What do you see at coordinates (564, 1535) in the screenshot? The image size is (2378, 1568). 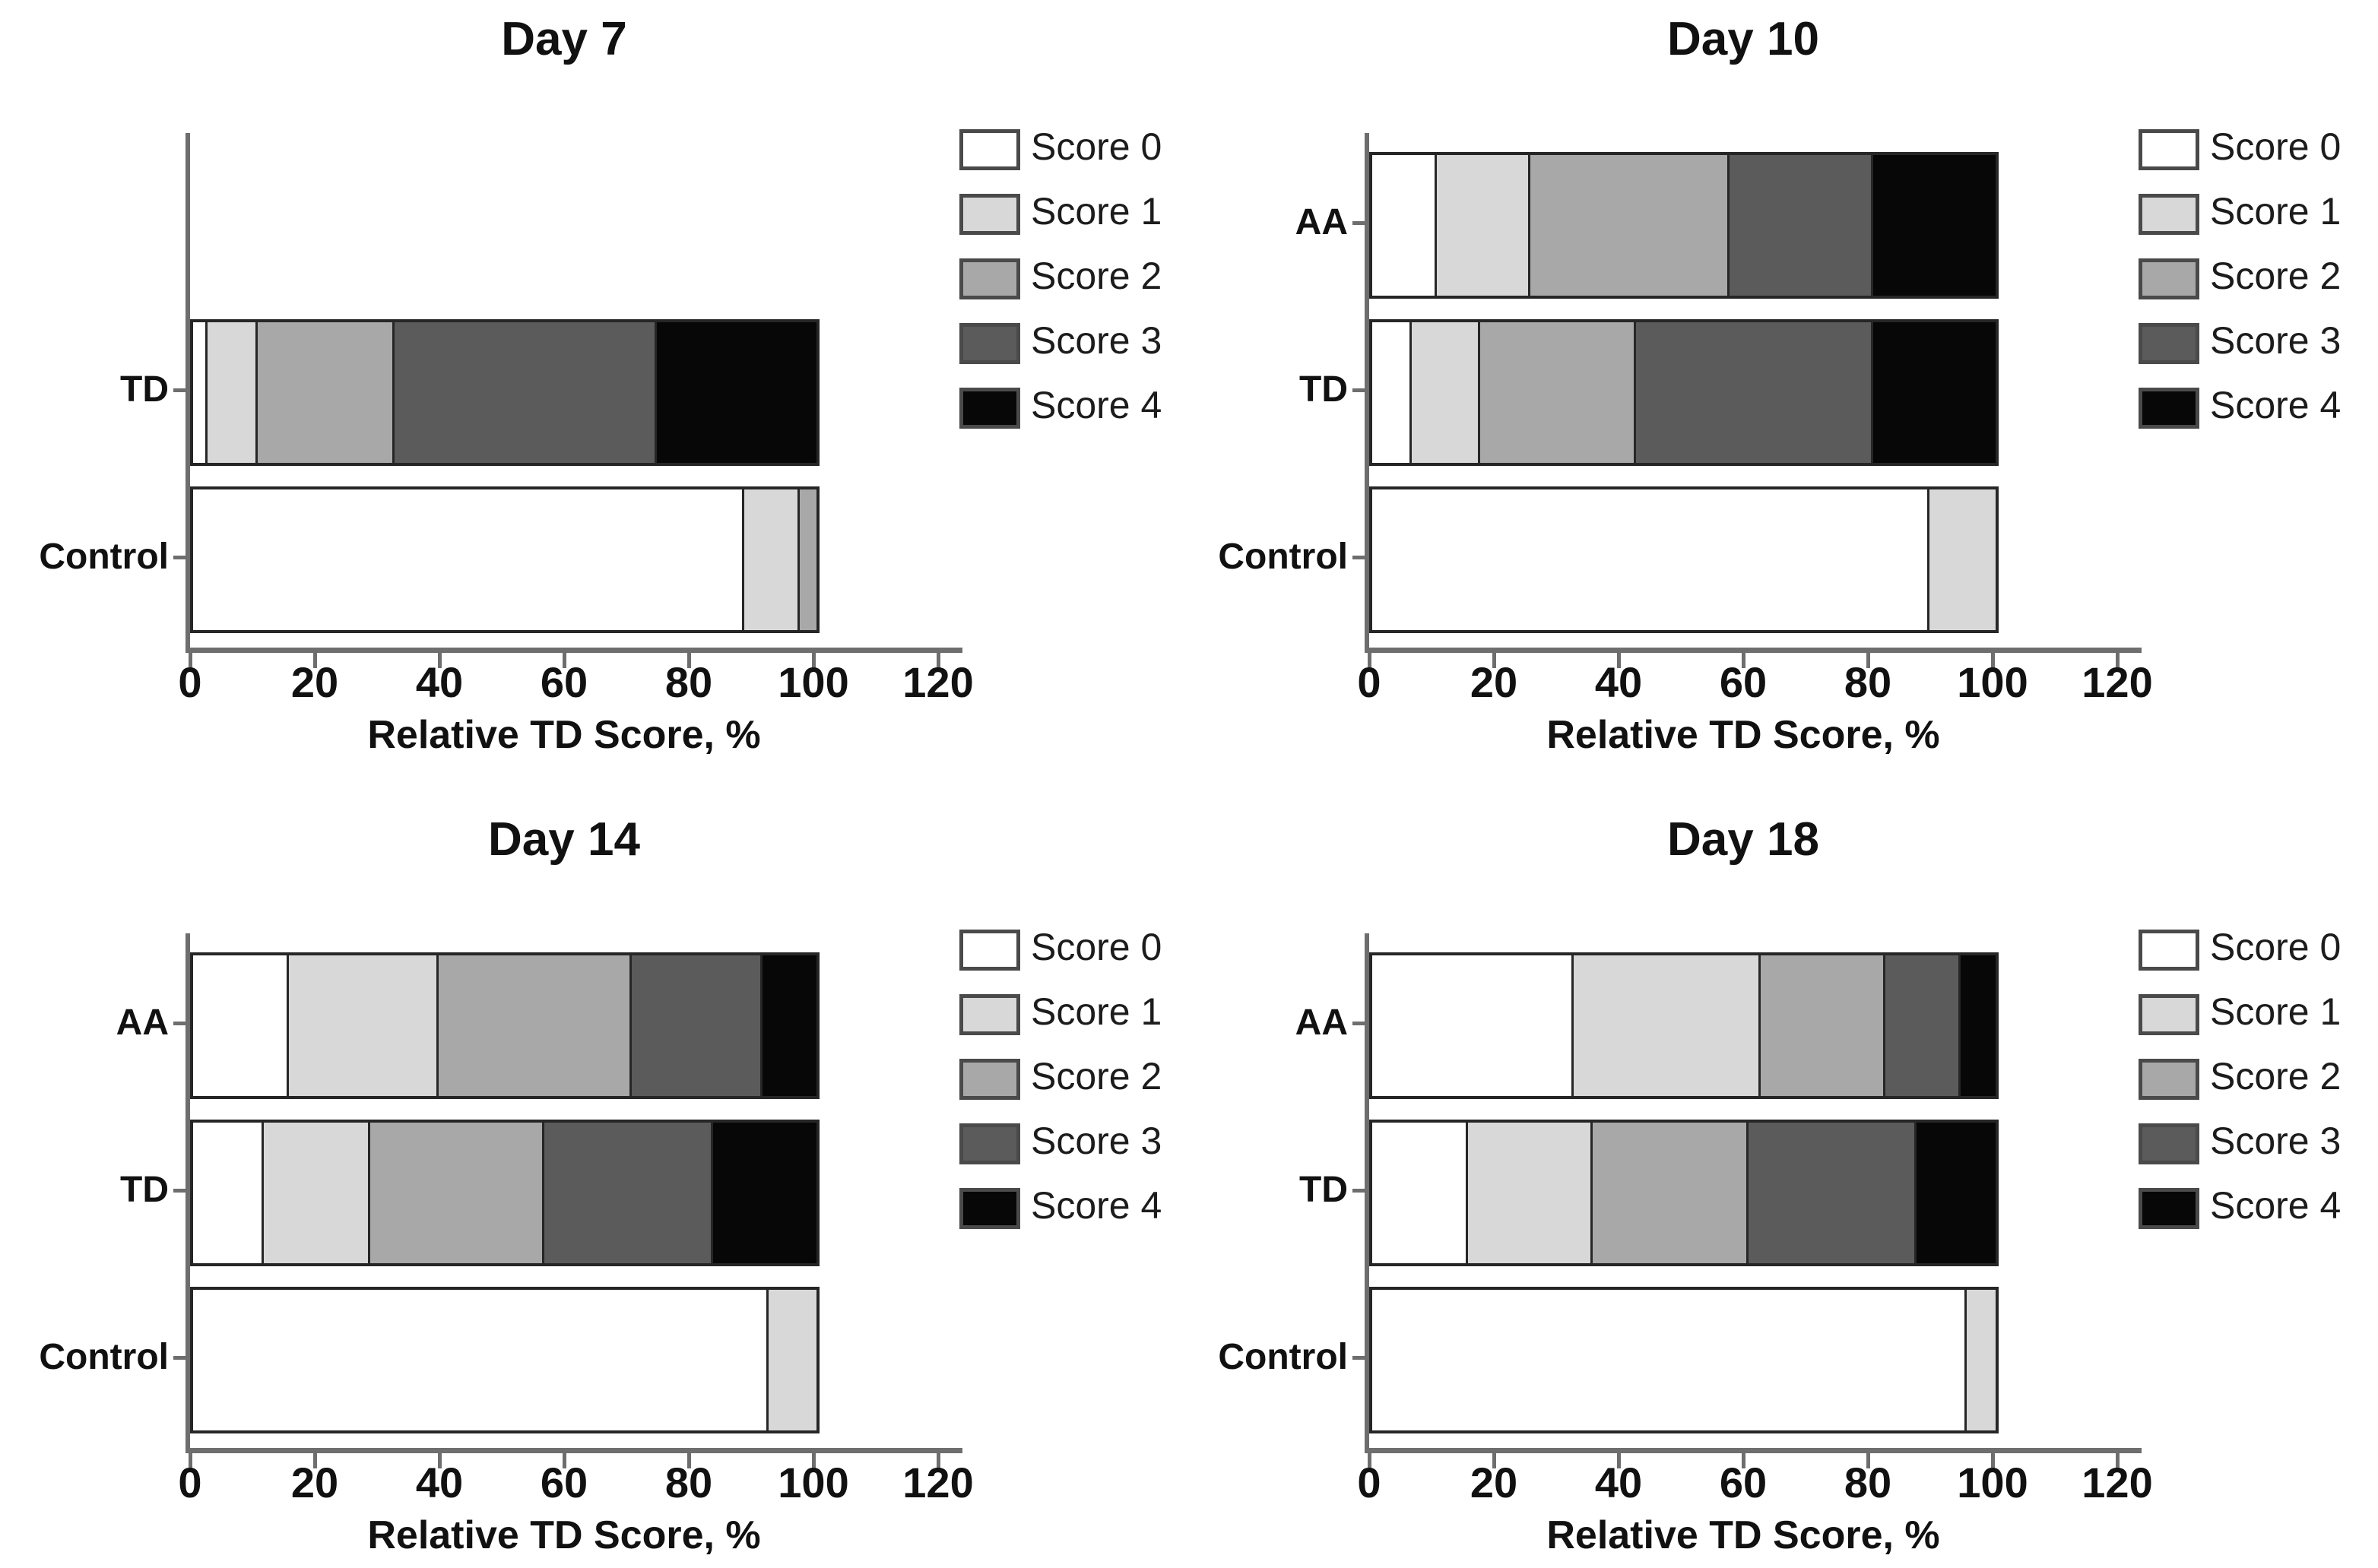 I see `x-axis-title: Relative TD Score, %` at bounding box center [564, 1535].